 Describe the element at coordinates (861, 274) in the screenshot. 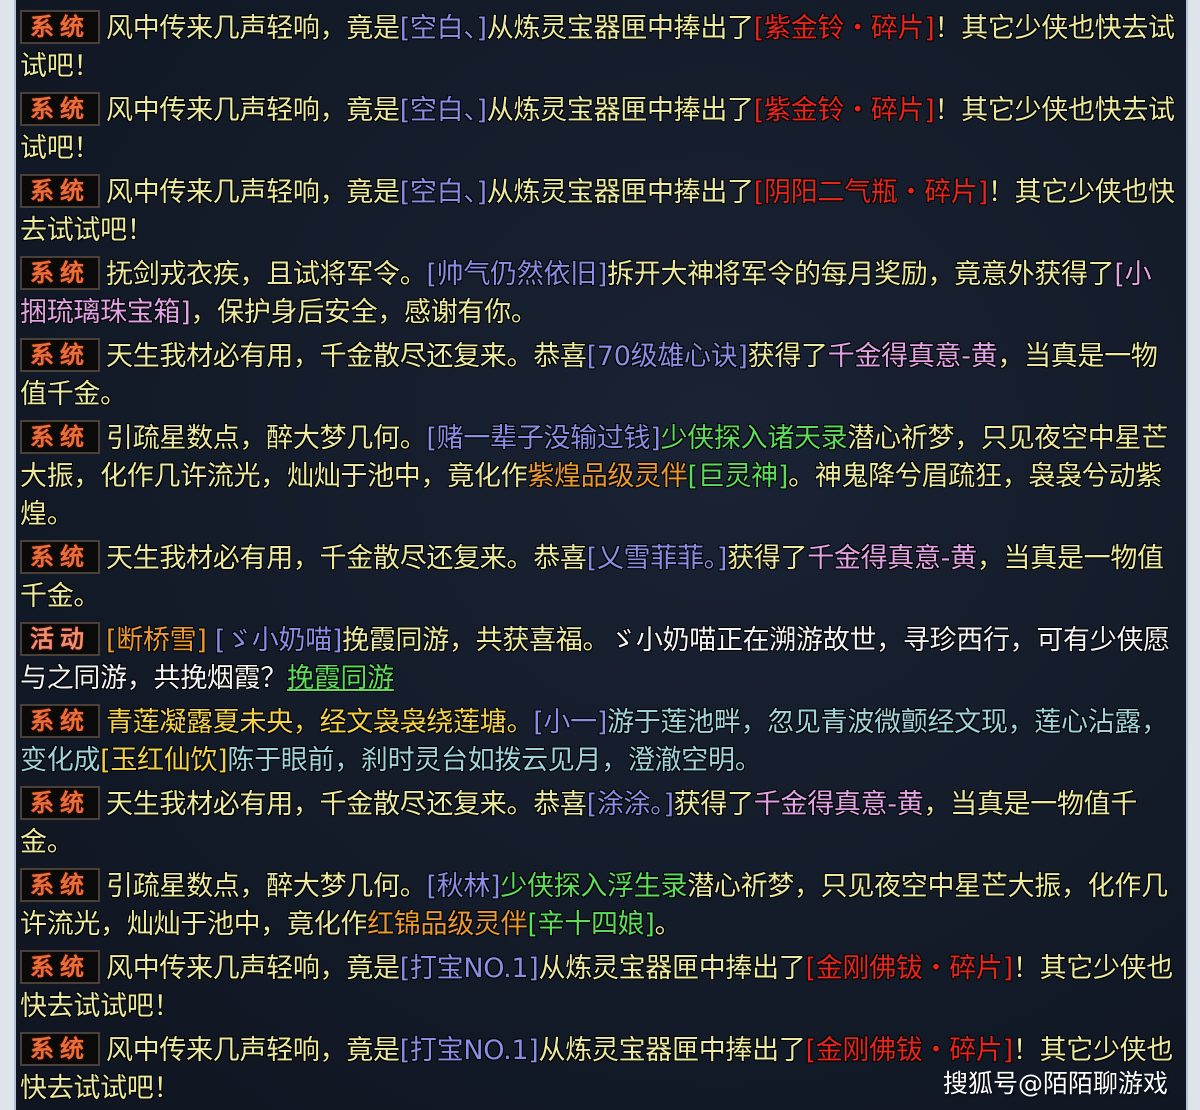

I see `message-text: 拆开大神将军令的每月奖励，竟意外获得了` at that location.